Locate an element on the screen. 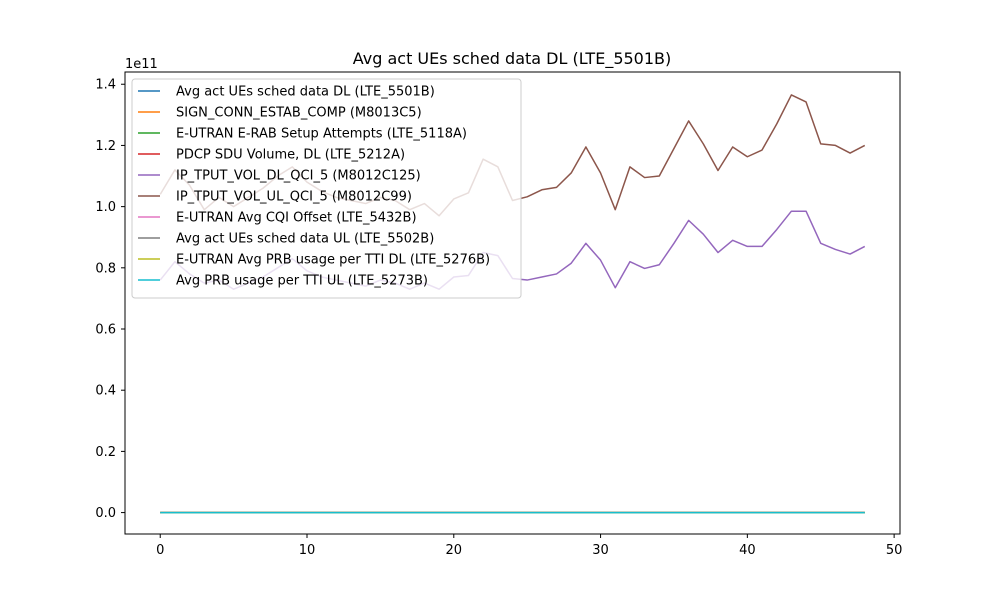 Image resolution: width=1000 pixels, height=600 pixels. legend-label-1: Avg act UEs sched data DL (LTE_5501B) is located at coordinates (305, 92).